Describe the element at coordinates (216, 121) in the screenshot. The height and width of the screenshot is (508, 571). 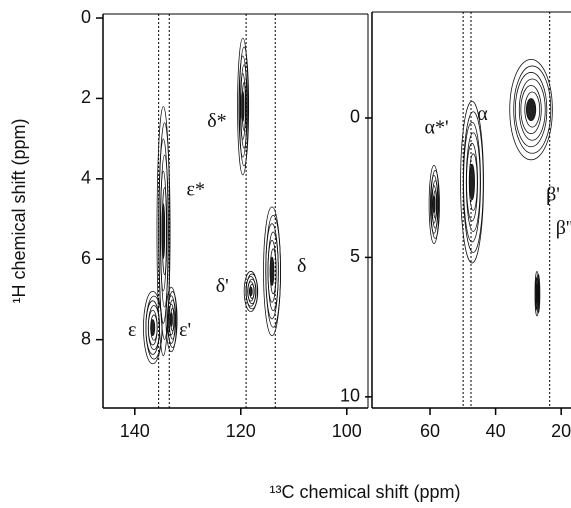
I see `peak-label: δ*` at that location.